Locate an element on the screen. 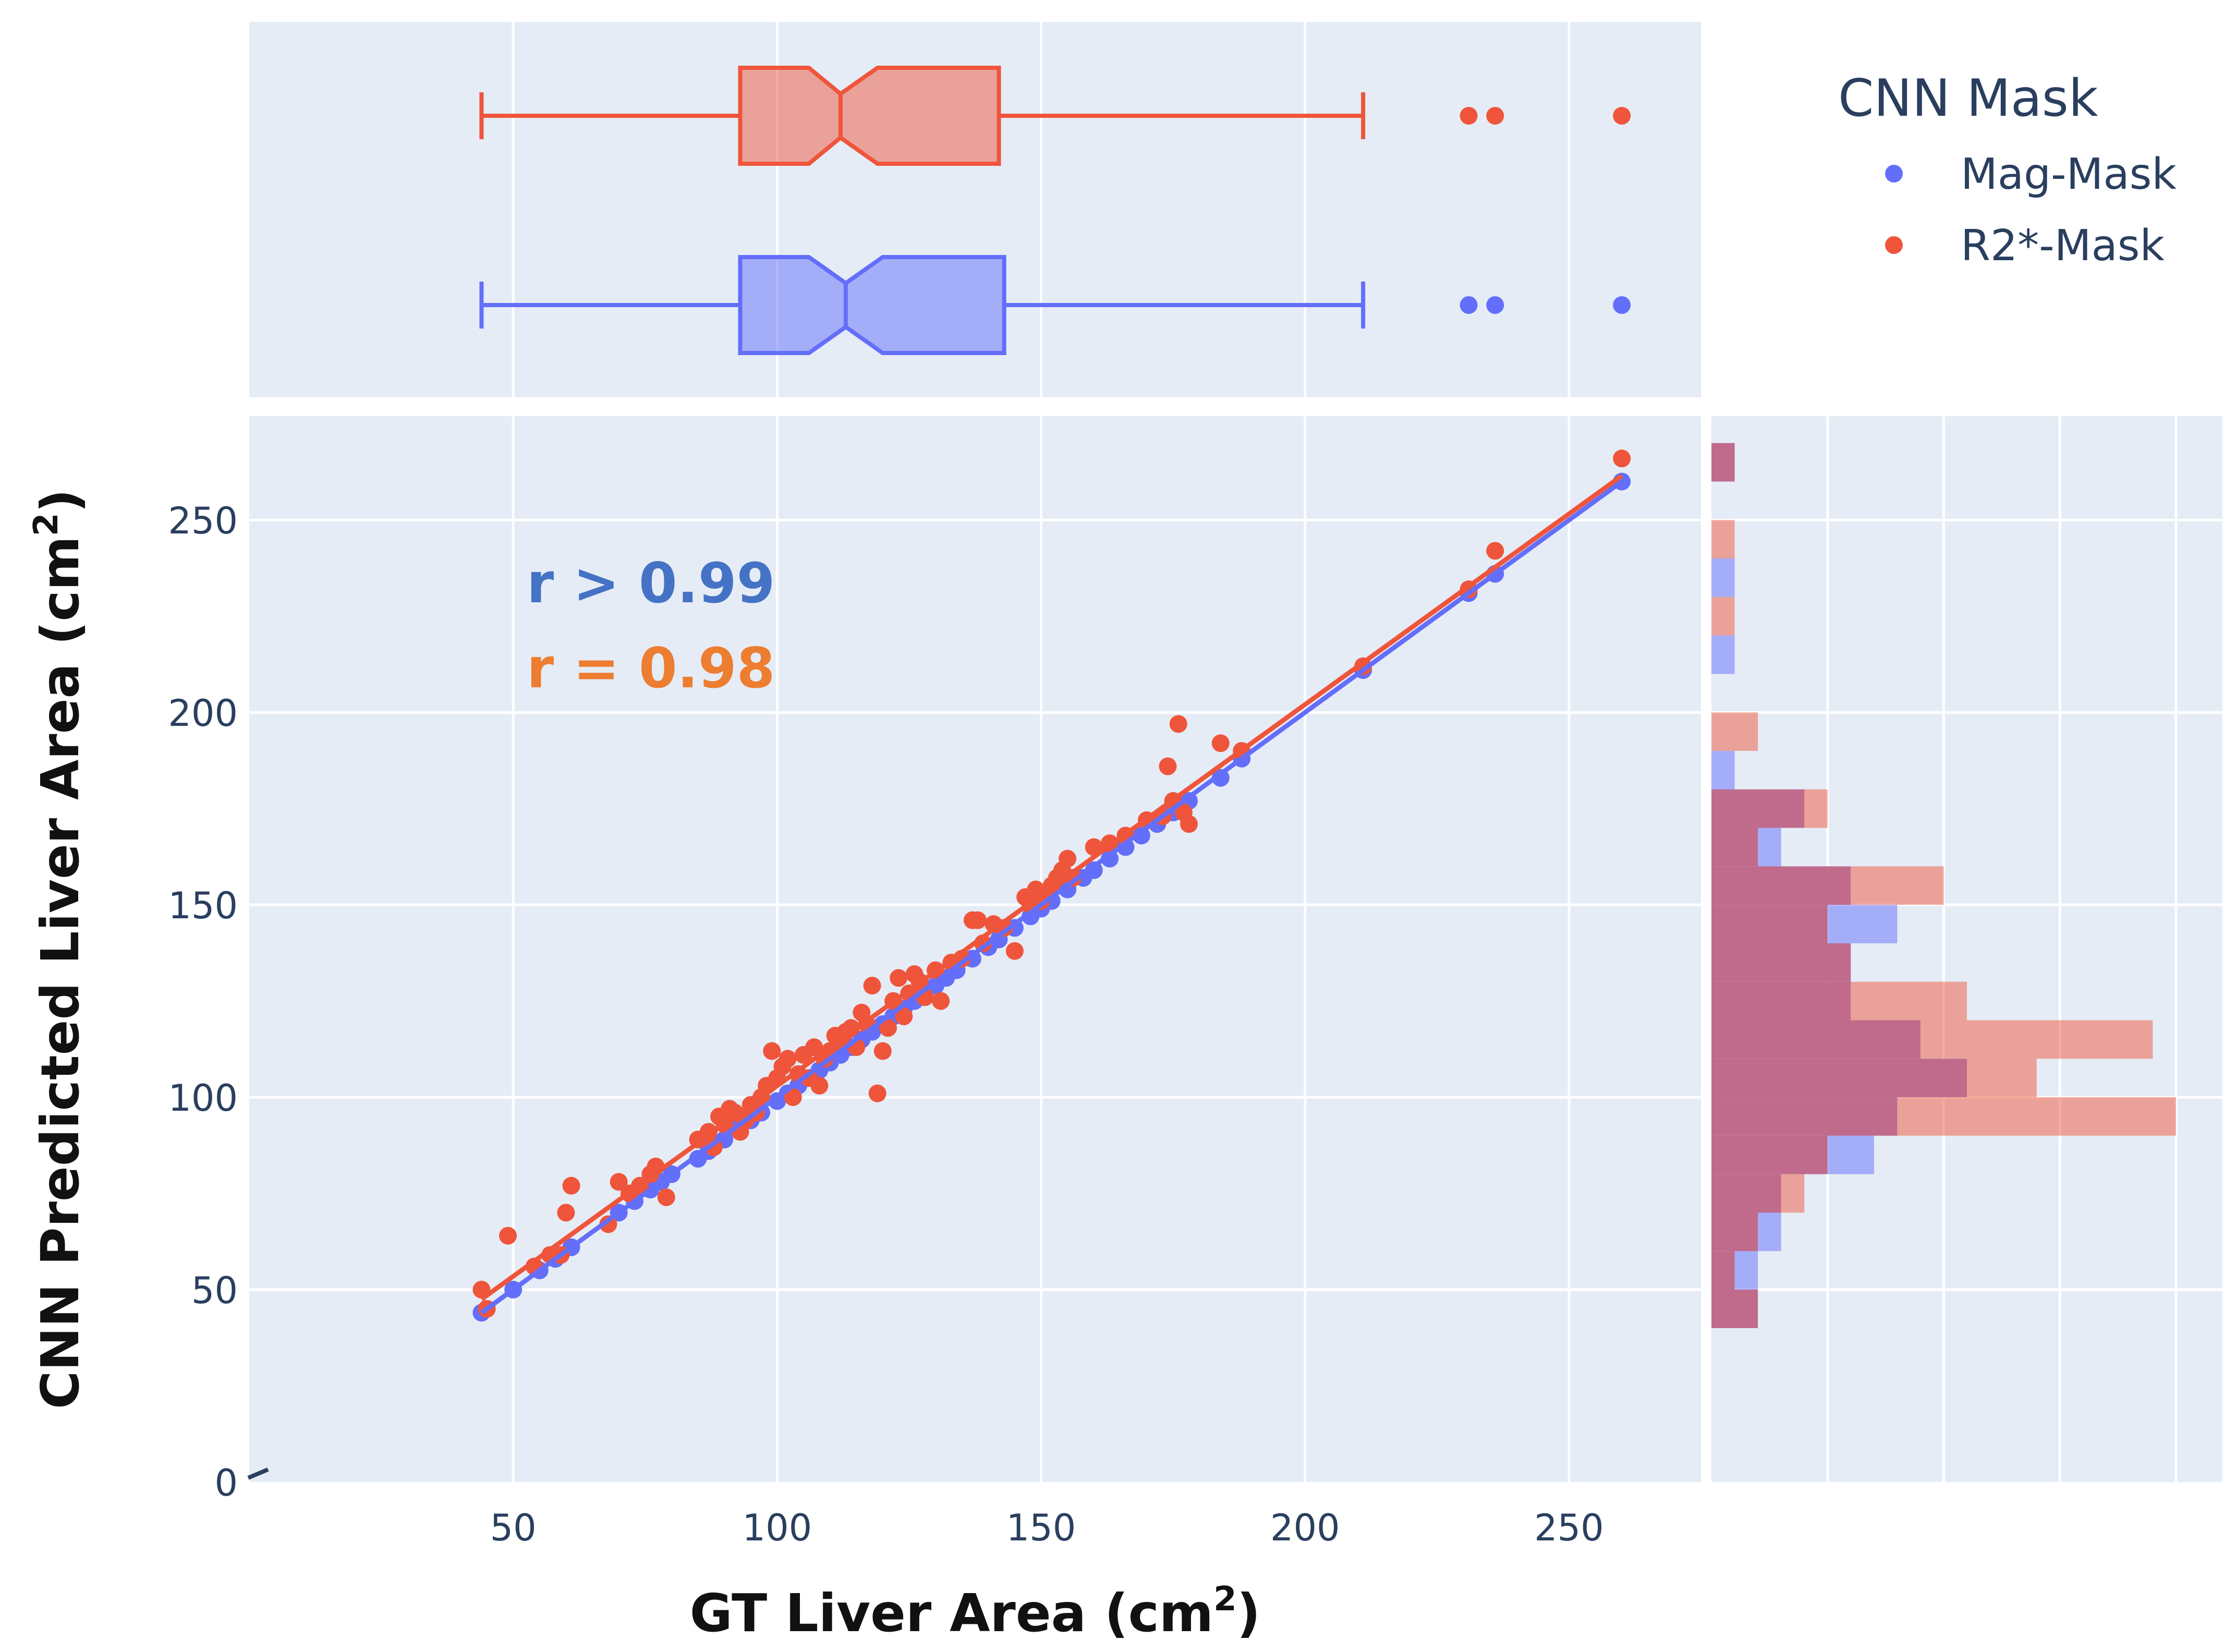 The width and height of the screenshot is (2236, 1652). legend: CNN Mask Mag-Mask R2*-Mask is located at coordinates (2007, 170).